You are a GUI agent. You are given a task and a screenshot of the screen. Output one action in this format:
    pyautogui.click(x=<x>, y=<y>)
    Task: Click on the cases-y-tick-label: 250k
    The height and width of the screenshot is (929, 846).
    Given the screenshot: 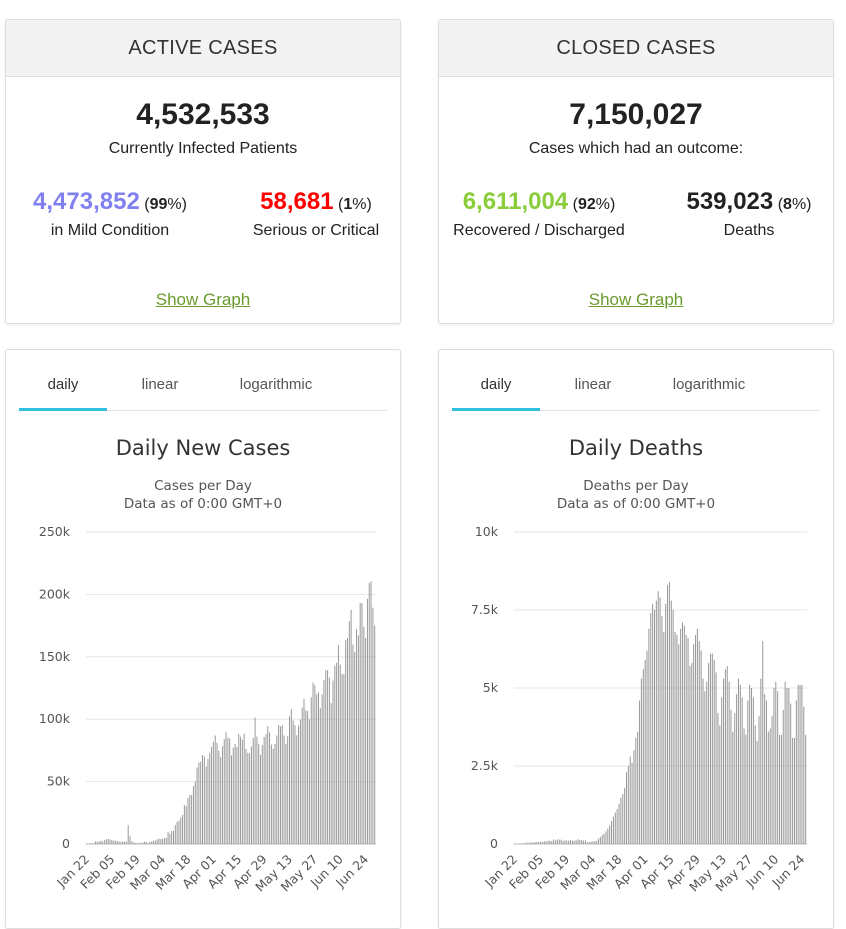 What is the action you would take?
    pyautogui.click(x=55, y=531)
    